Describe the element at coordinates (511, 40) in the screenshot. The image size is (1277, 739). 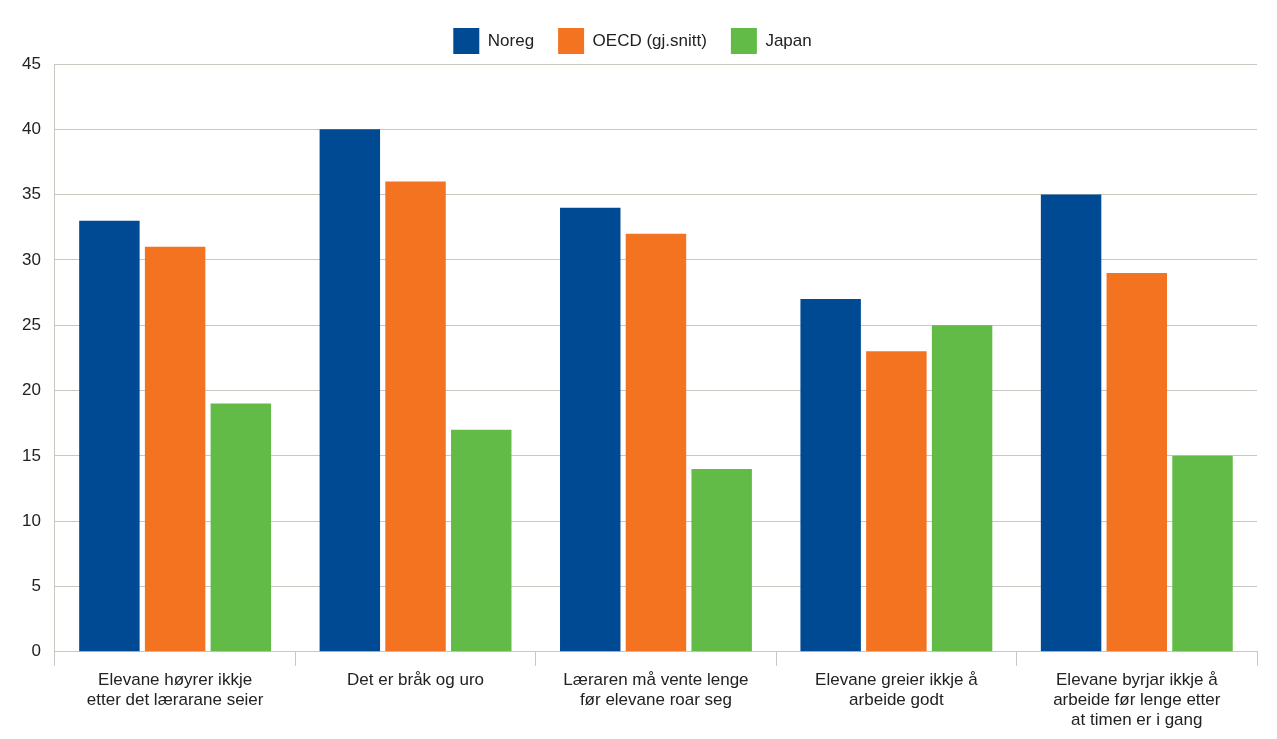
I see `legend-label: Noreg` at that location.